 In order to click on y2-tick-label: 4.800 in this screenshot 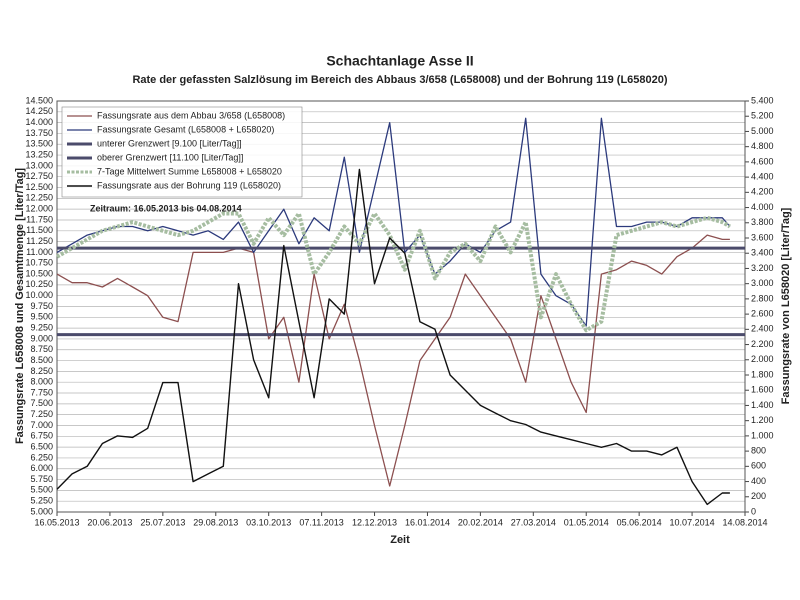, I will do `click(762, 146)`.